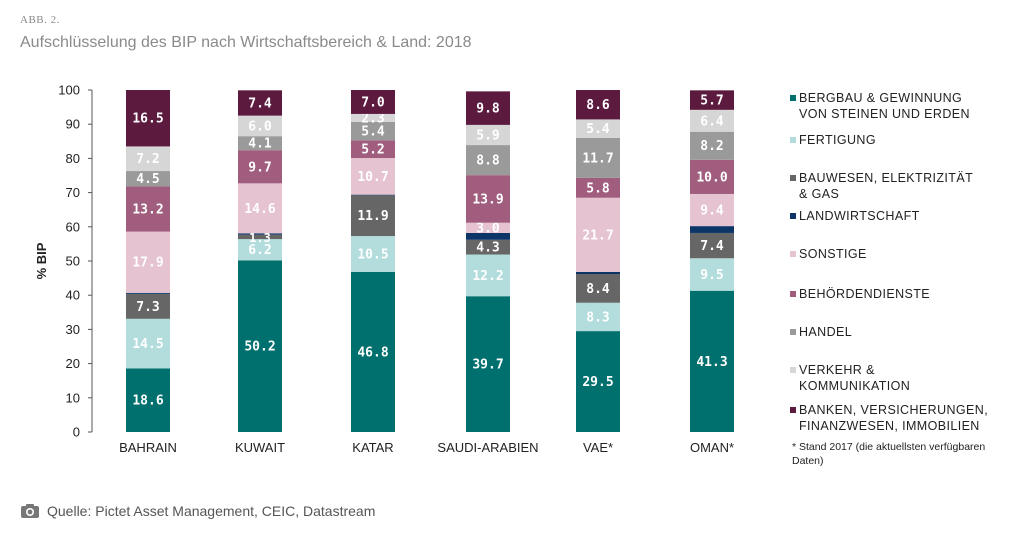 This screenshot has height=535, width=1020. I want to click on figure-label: ABB. 2., so click(40, 20).